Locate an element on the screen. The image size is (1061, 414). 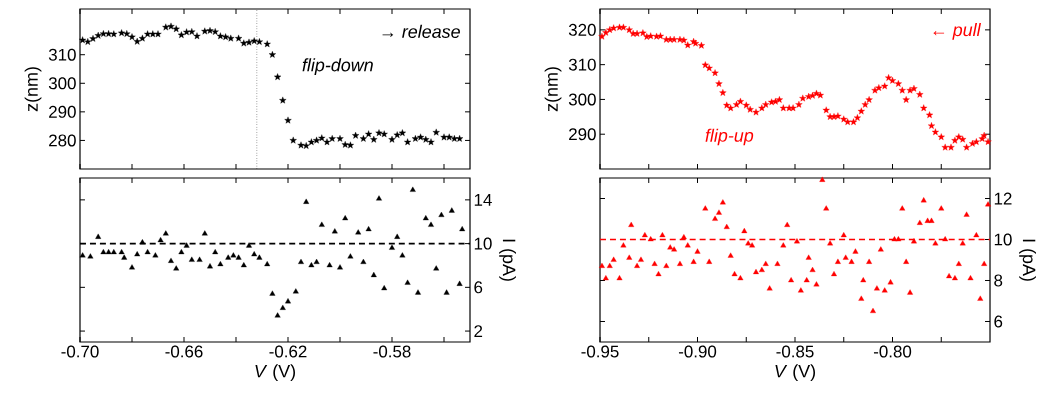
annotation: flip-up is located at coordinates (729, 137).